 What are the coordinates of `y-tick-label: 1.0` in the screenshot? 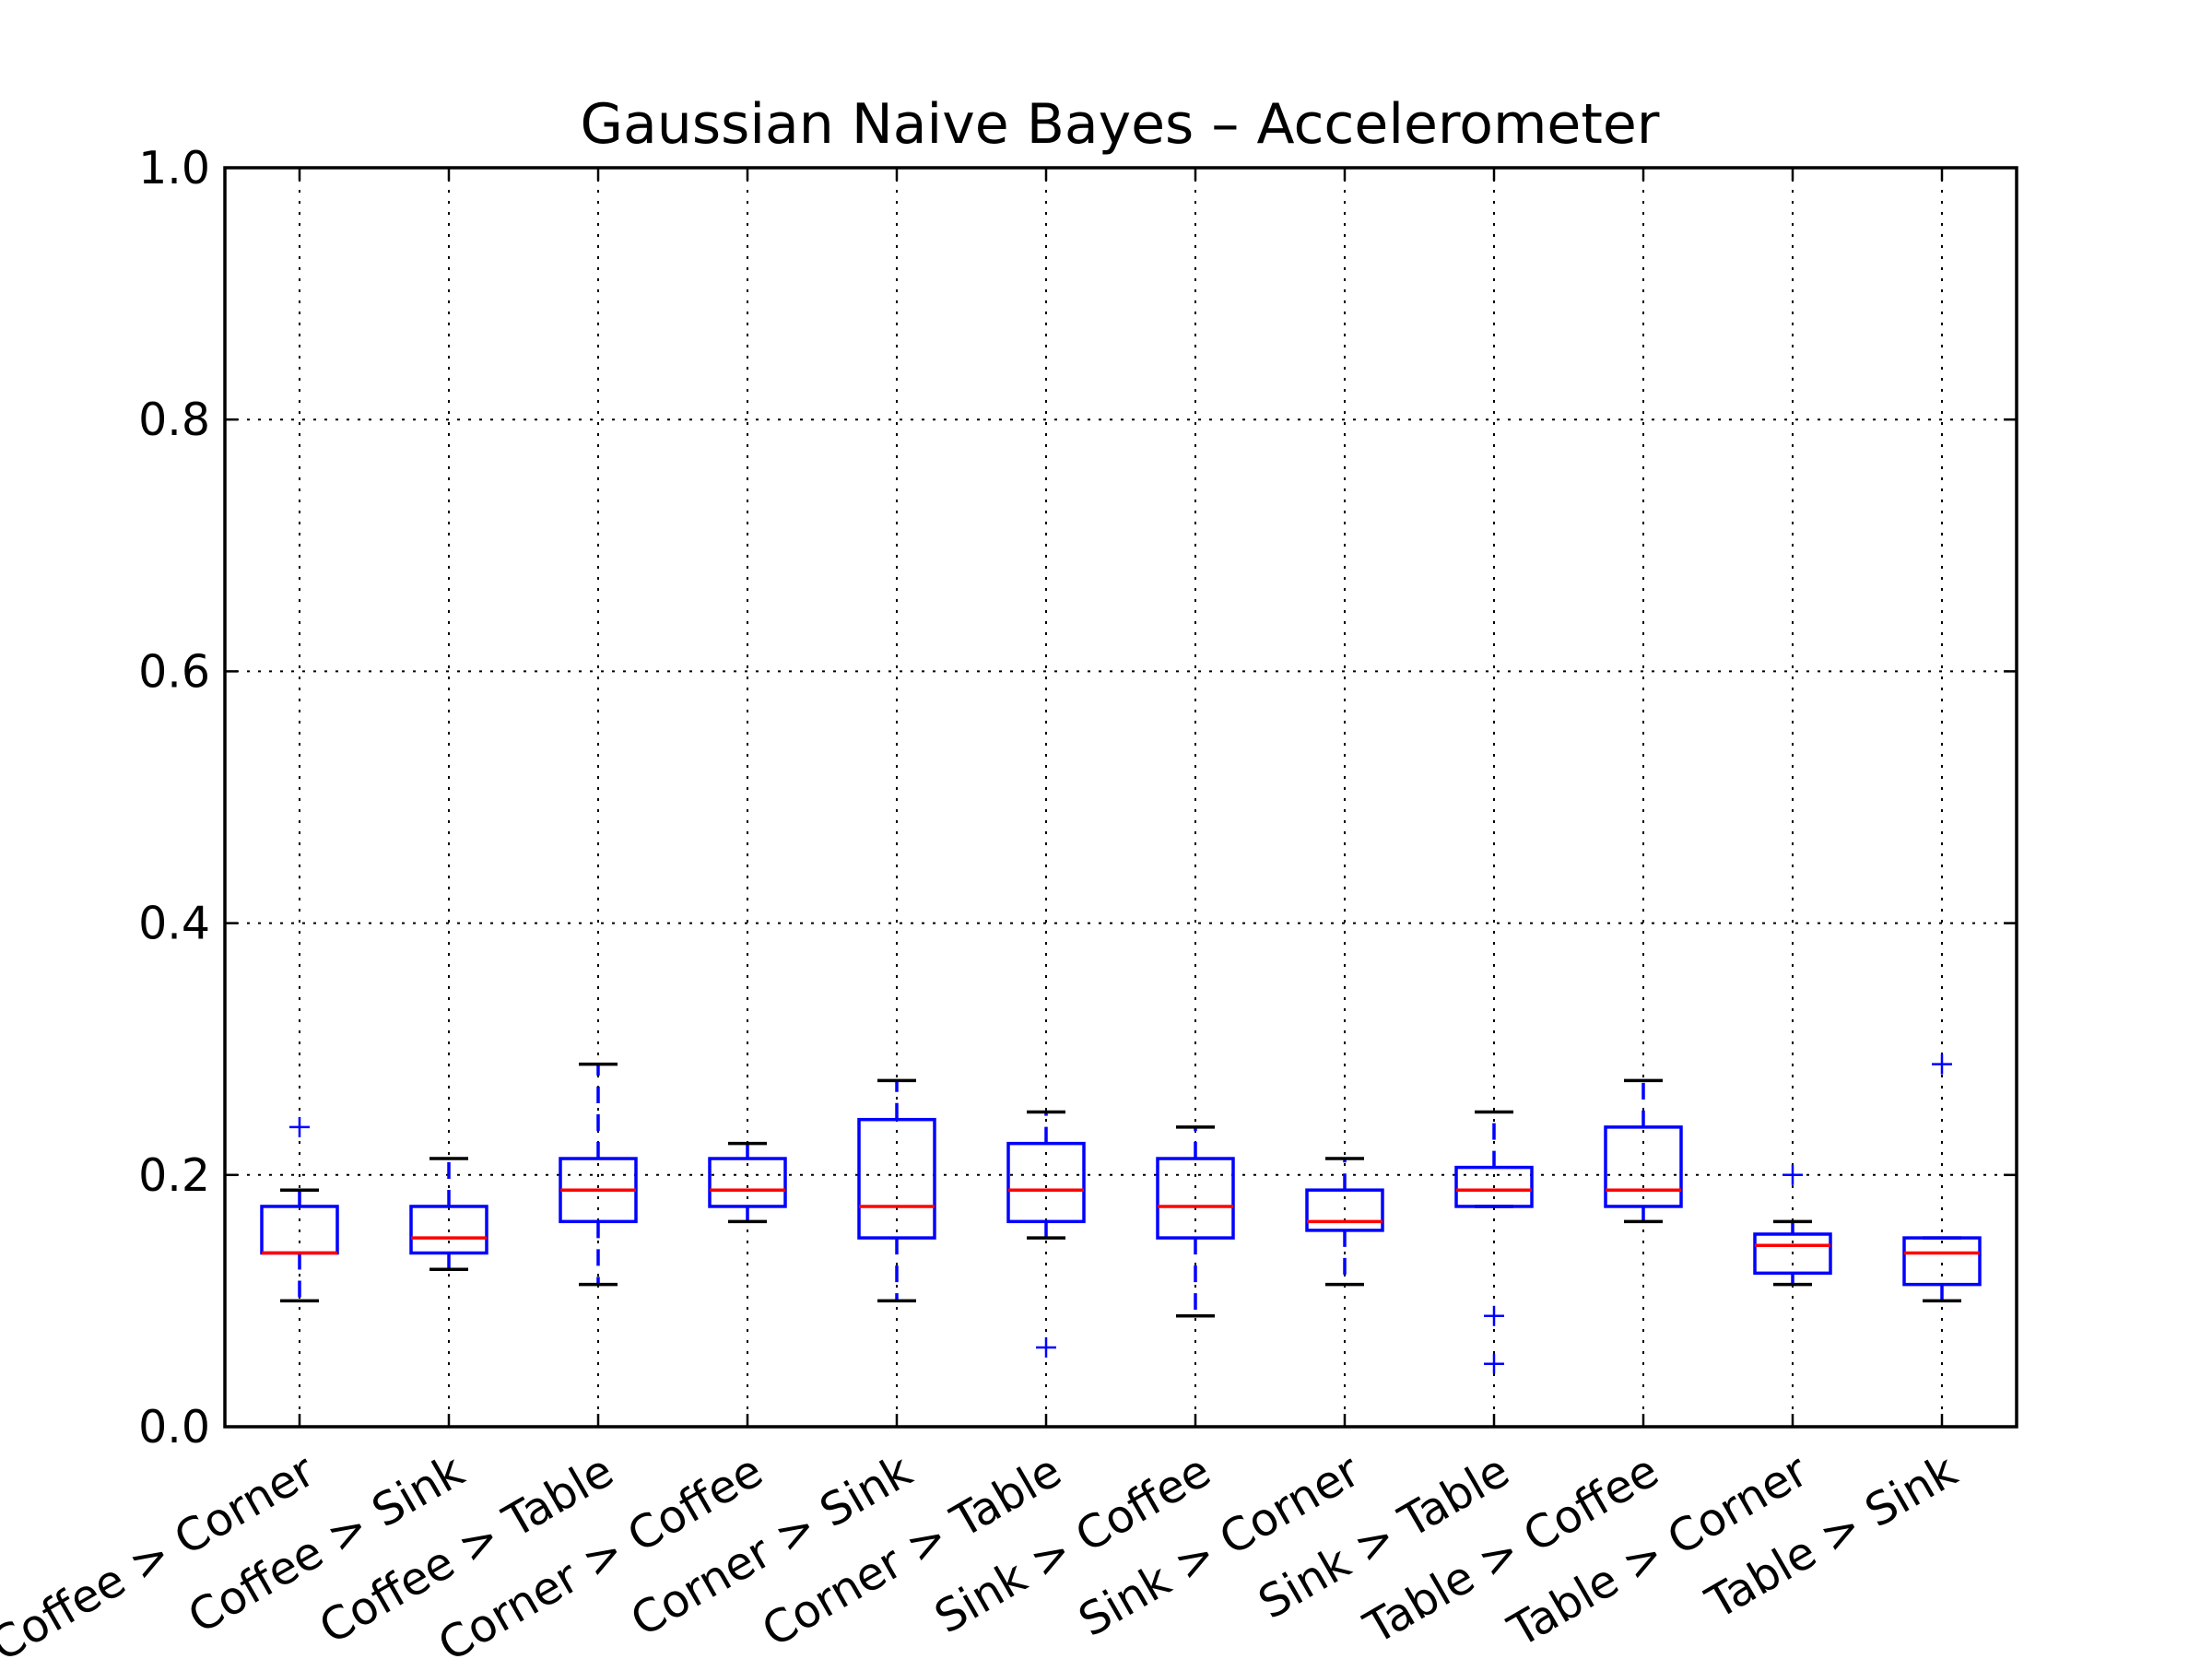 It's located at (174, 168).